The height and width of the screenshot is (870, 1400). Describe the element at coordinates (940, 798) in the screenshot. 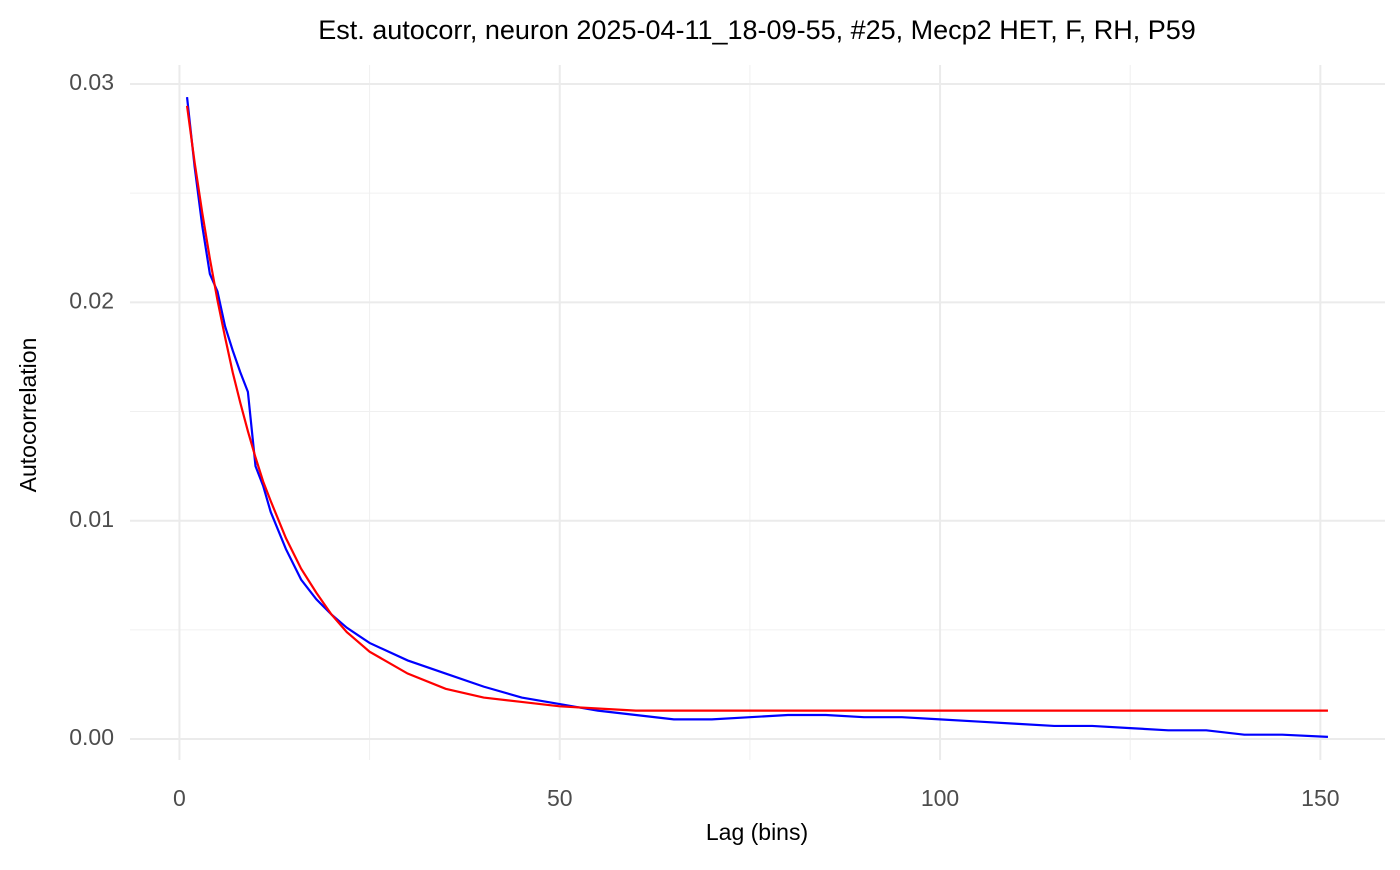

I see `x-tick-label: 100` at that location.